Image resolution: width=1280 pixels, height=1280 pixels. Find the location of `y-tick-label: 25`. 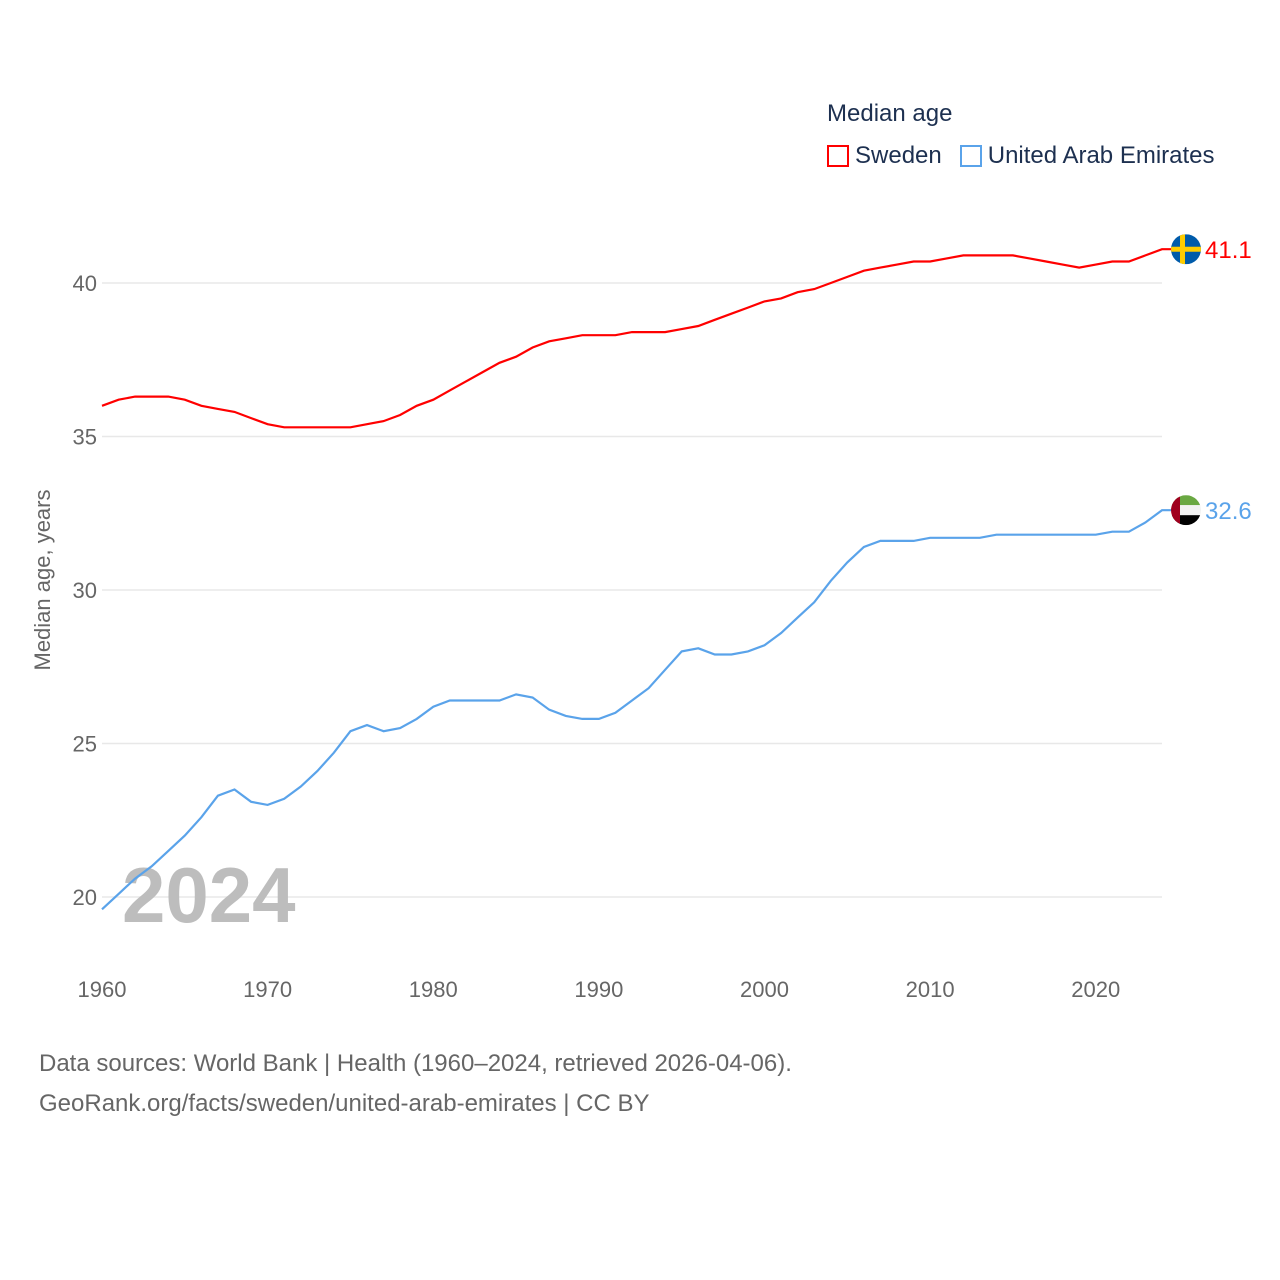

y-tick-label: 25 is located at coordinates (85, 744).